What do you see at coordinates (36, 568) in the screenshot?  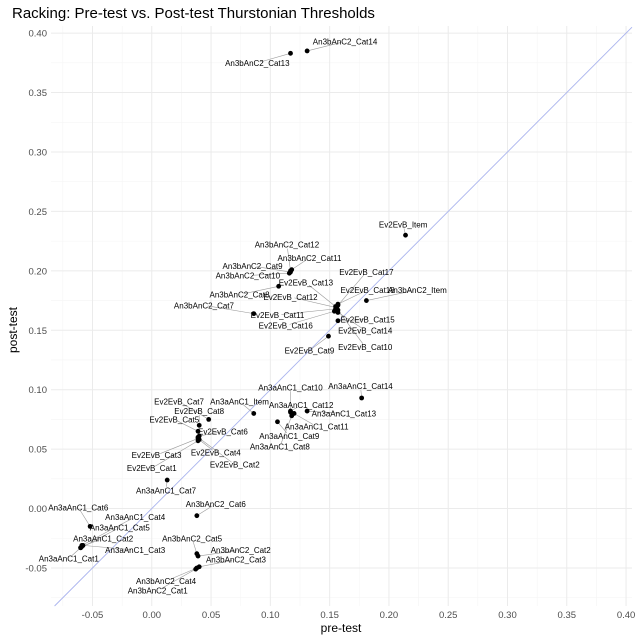 I see `y-tick-label: -0.05` at bounding box center [36, 568].